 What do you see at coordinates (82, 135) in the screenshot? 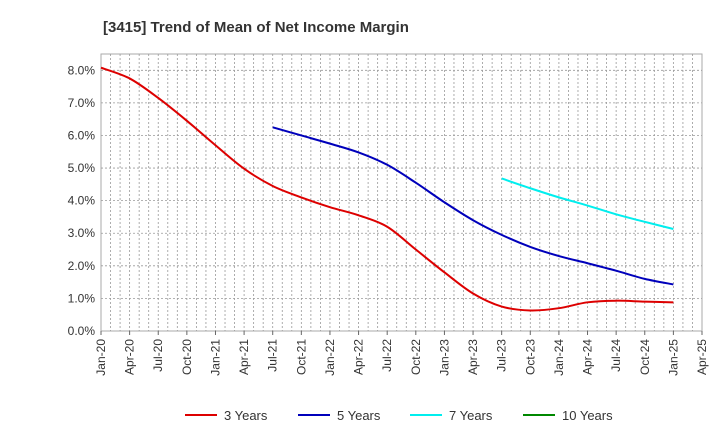
I see `y-tick-label: 6.0%` at bounding box center [82, 135].